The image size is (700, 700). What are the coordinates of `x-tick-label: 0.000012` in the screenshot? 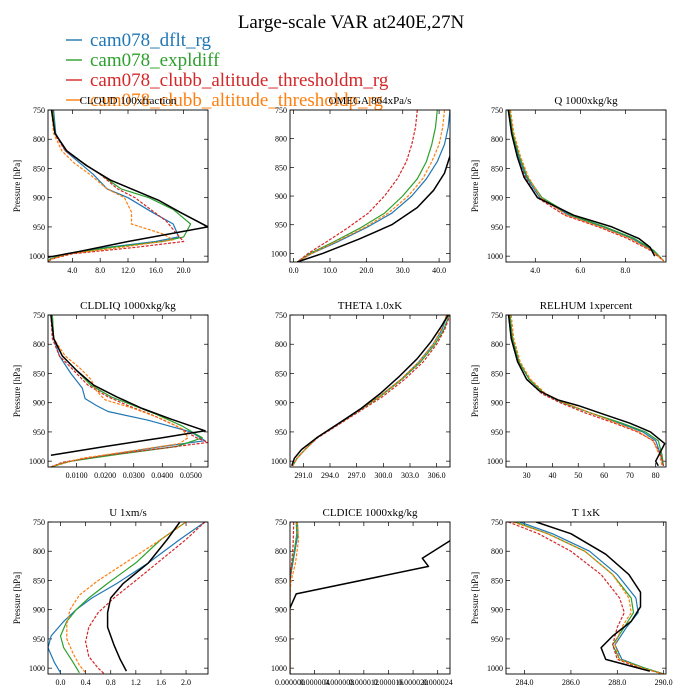 It's located at (364, 682).